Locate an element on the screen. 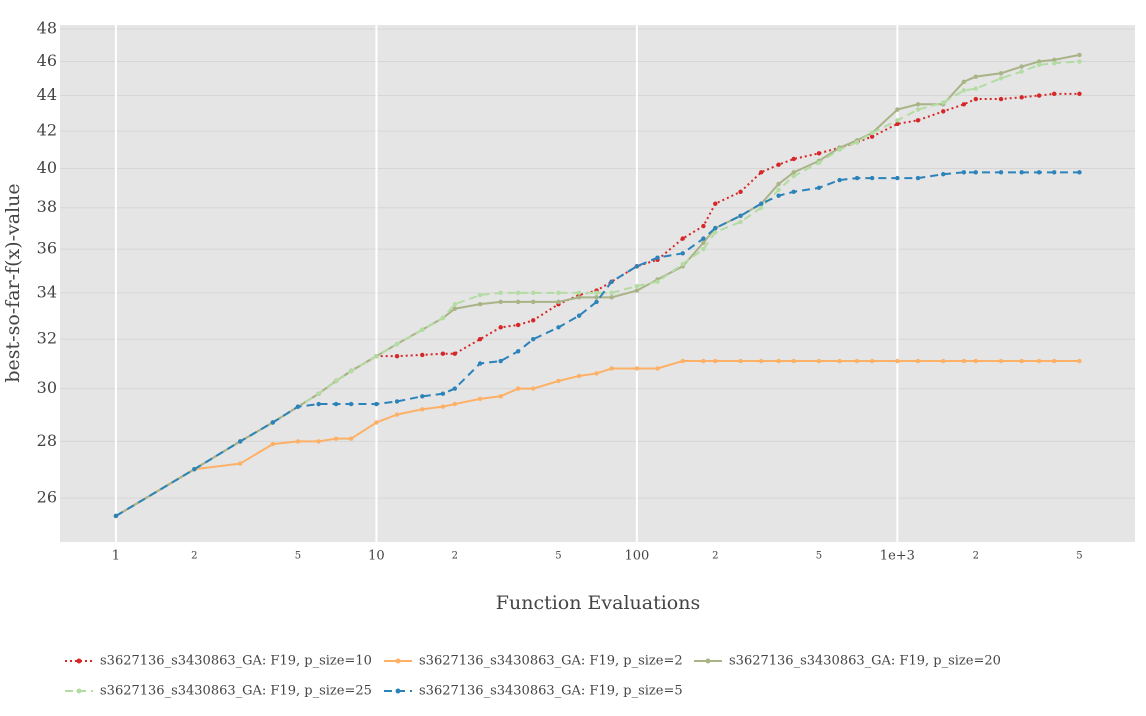 This screenshot has width=1146, height=716. legend-item: s3627136_s3430863_GA: F19, p_size=25 is located at coordinates (218, 691).